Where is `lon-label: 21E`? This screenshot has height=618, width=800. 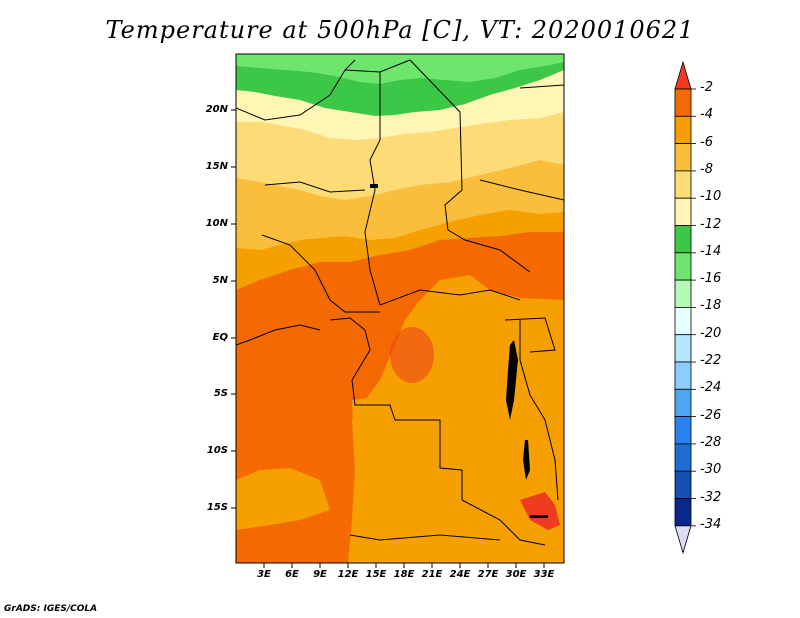
lon-label: 21E is located at coordinates (432, 574).